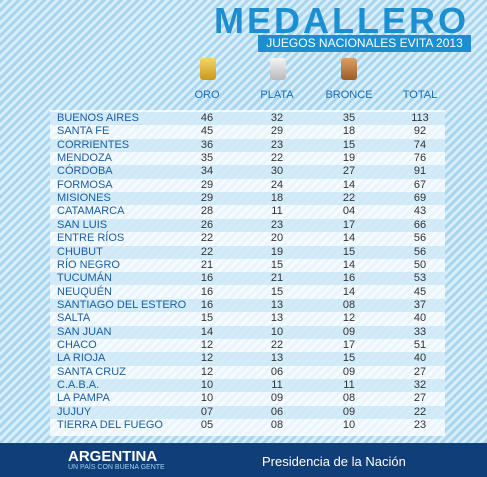 The image size is (487, 477). I want to click on state-name: TIERRA DEL FUEGO, so click(110, 425).